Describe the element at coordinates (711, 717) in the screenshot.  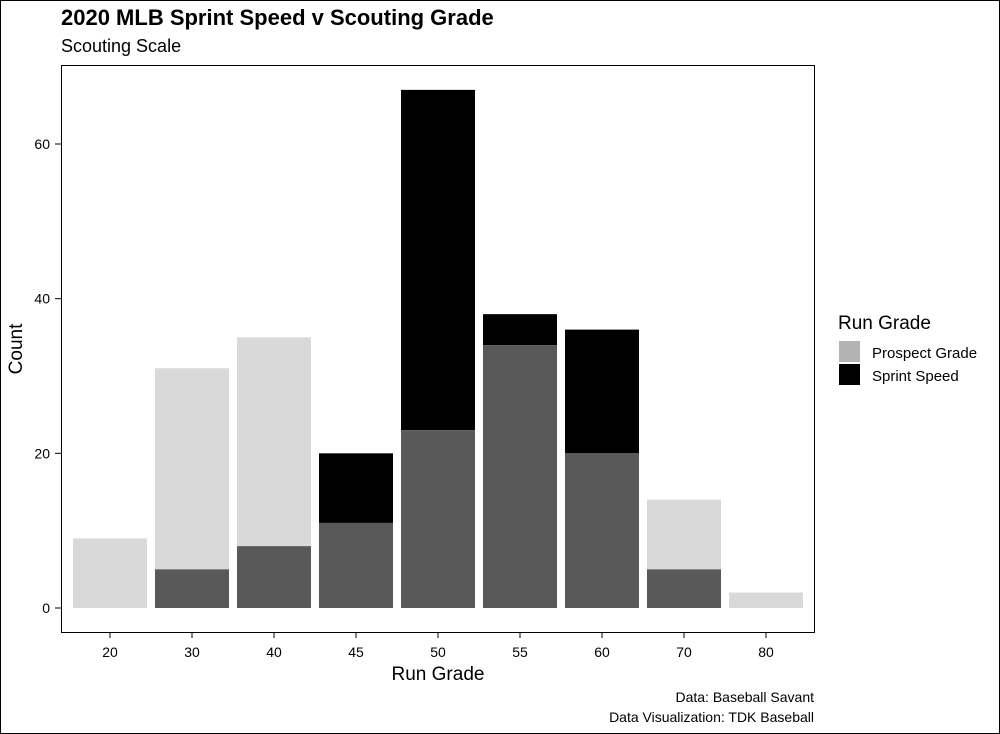
I see `caption-visualization-credit: Data Visualization: TDK Baseball` at that location.